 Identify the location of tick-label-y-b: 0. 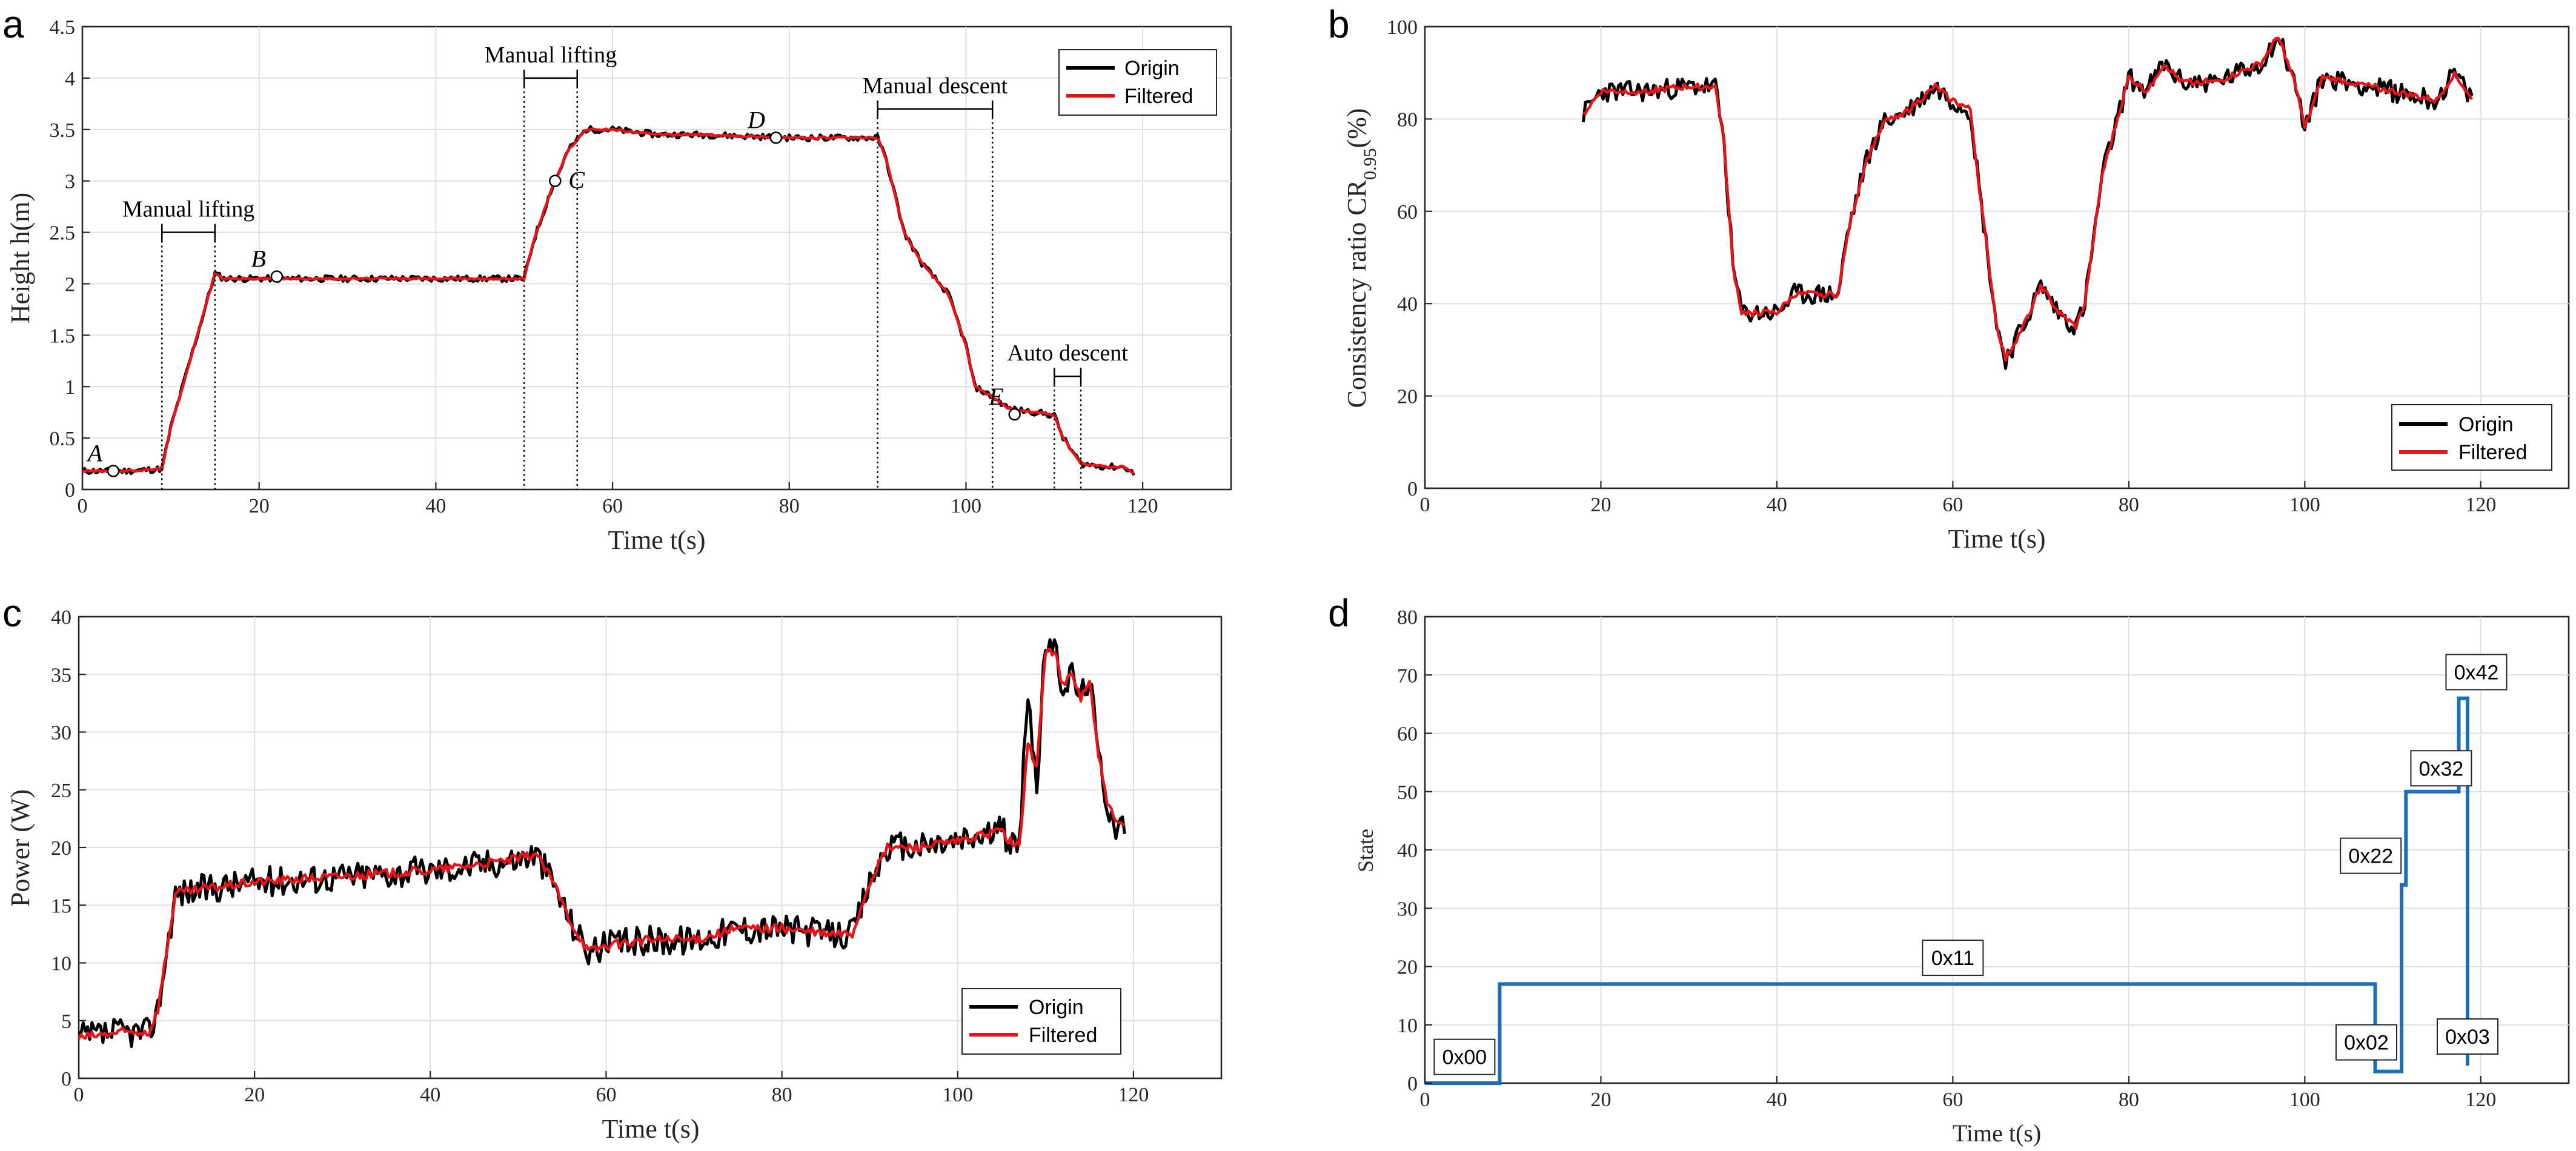
(1412, 489).